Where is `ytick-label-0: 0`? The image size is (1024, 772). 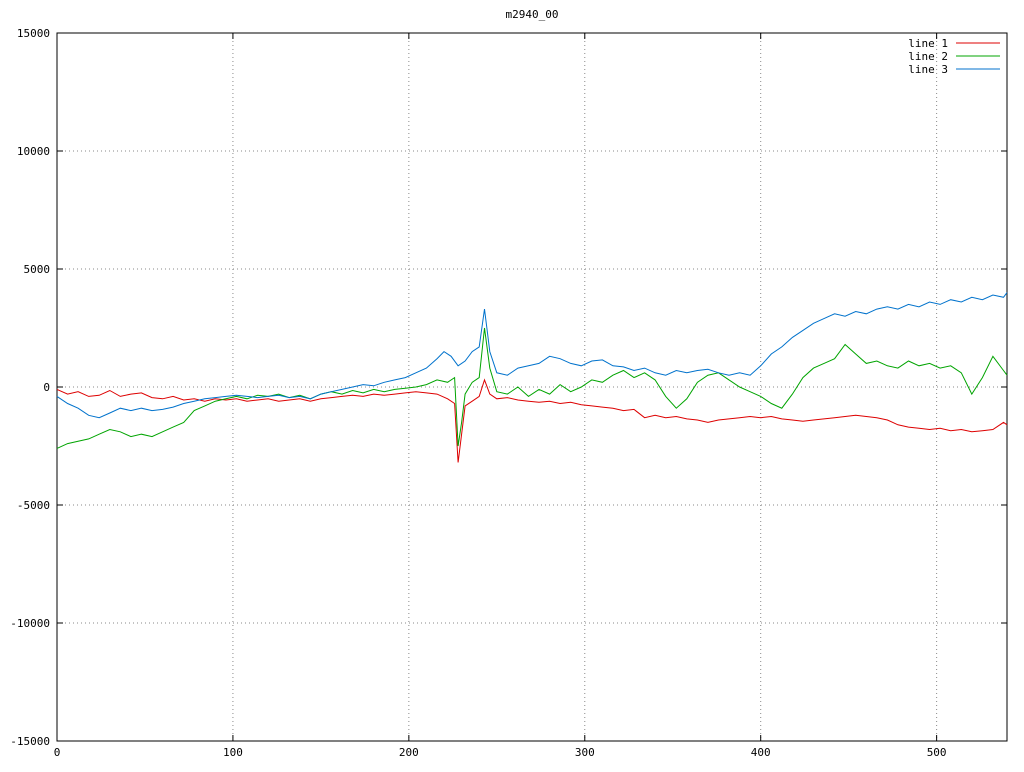 ytick-label-0: 0 is located at coordinates (46, 387).